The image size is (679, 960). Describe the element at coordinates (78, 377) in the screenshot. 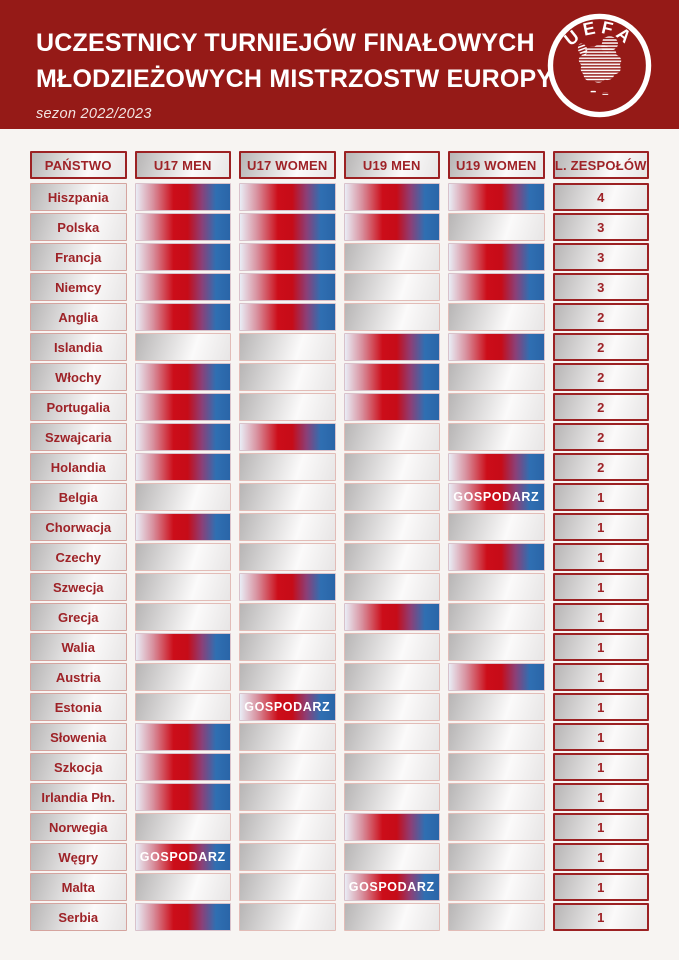

I see `country-cell: Włochy` at that location.